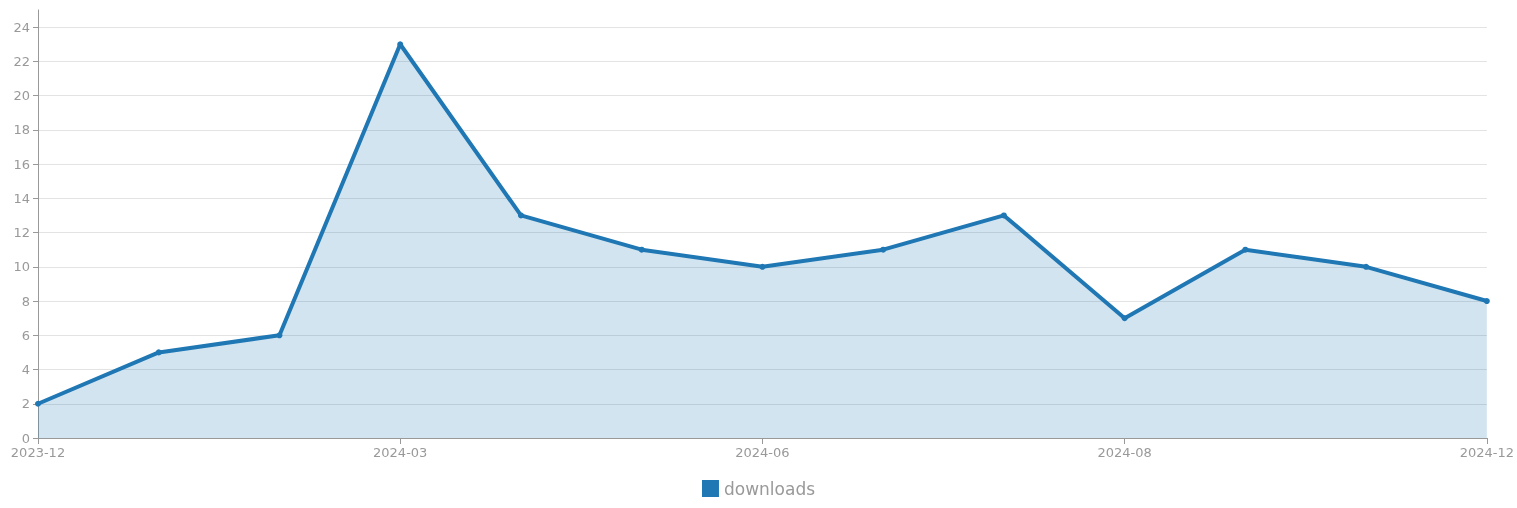 The image size is (1517, 508). What do you see at coordinates (769, 488) in the screenshot?
I see `legend-label: downloads` at bounding box center [769, 488].